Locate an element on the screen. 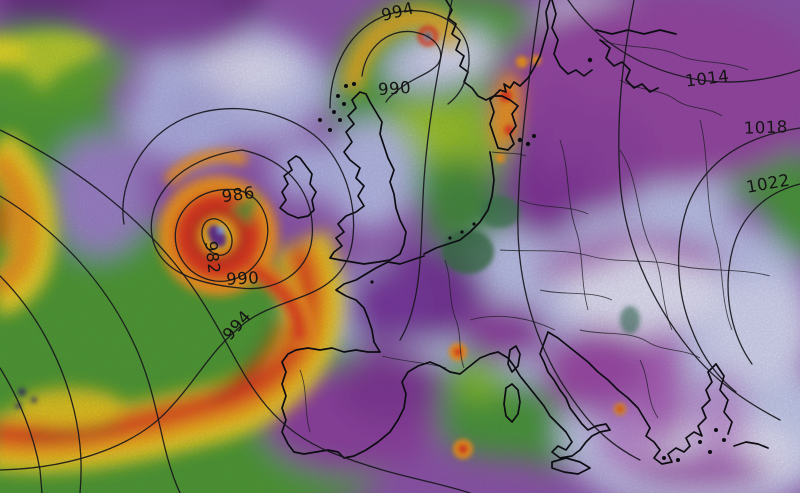 The height and width of the screenshot is (493, 800). coastline-italy is located at coordinates (554, 395).